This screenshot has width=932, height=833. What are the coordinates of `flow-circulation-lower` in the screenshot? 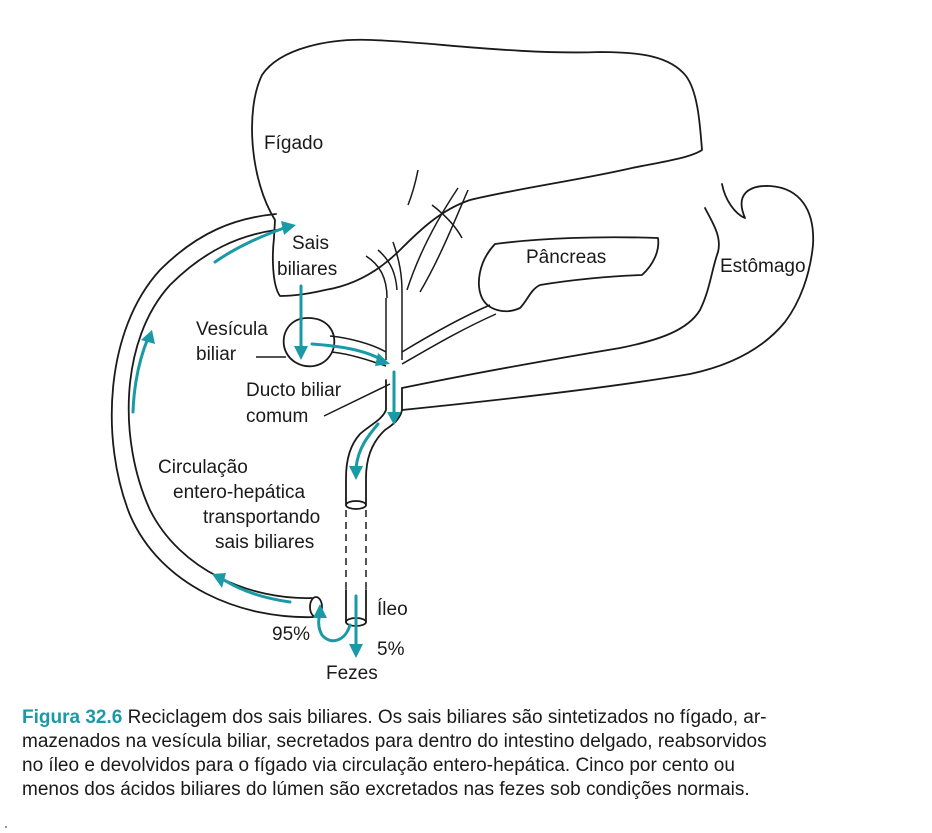 It's located at (257, 591).